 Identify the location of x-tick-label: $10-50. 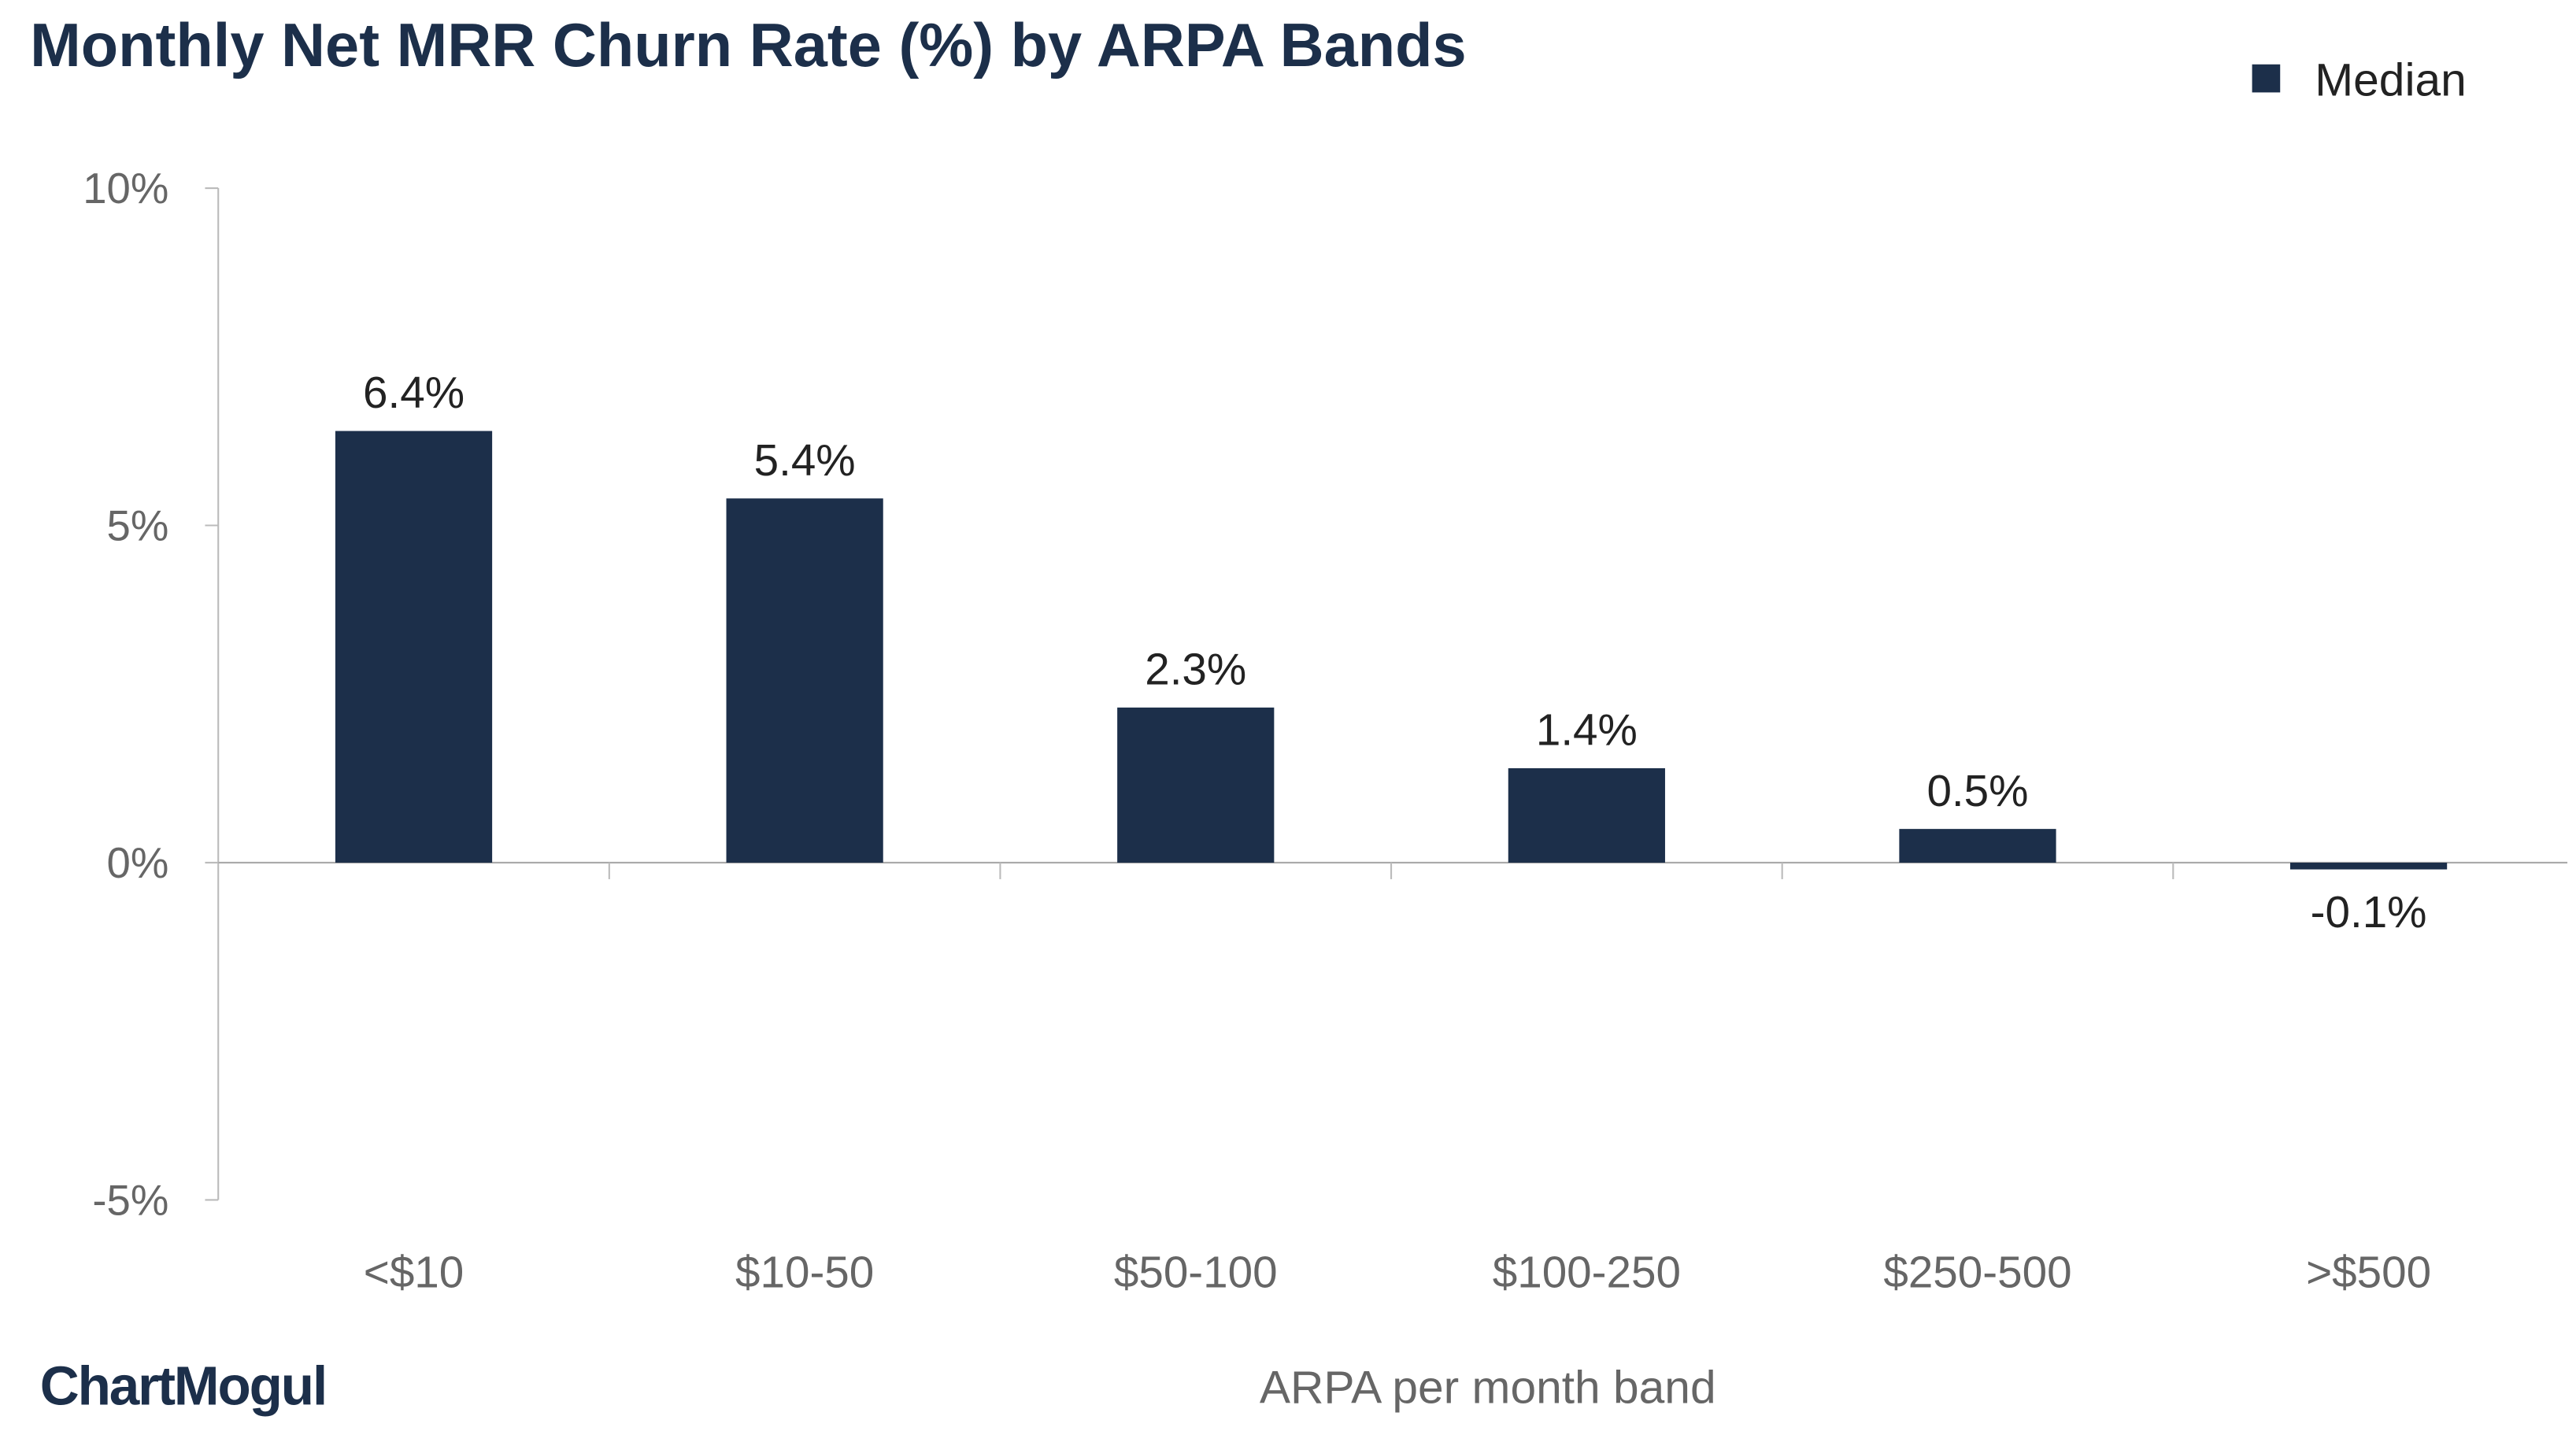
(804, 1272).